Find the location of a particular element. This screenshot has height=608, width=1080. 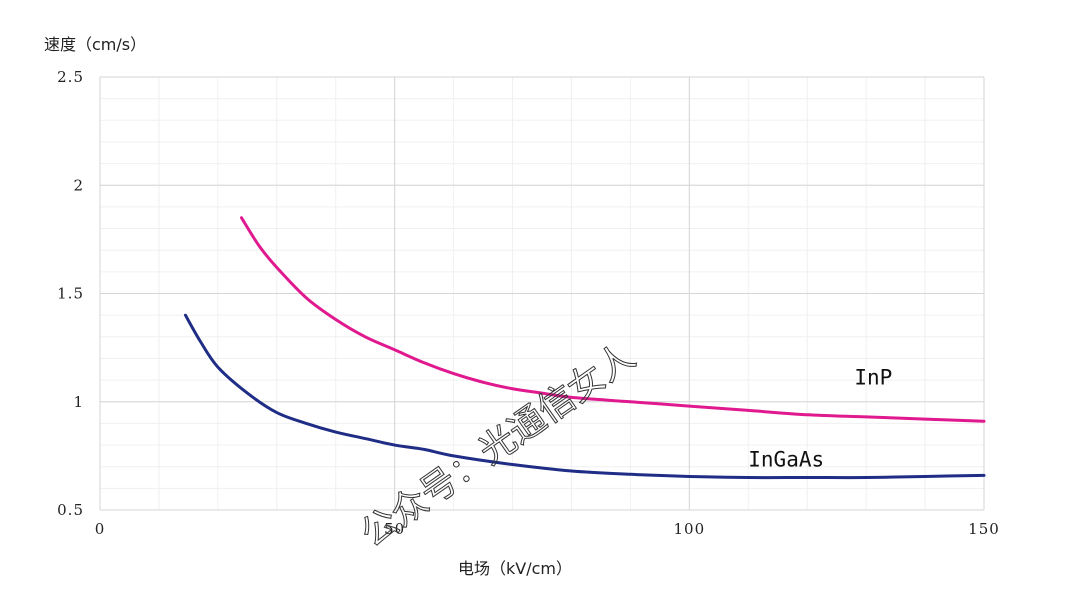

x-tick-labels: 0 50 100 150 is located at coordinates (547, 529).